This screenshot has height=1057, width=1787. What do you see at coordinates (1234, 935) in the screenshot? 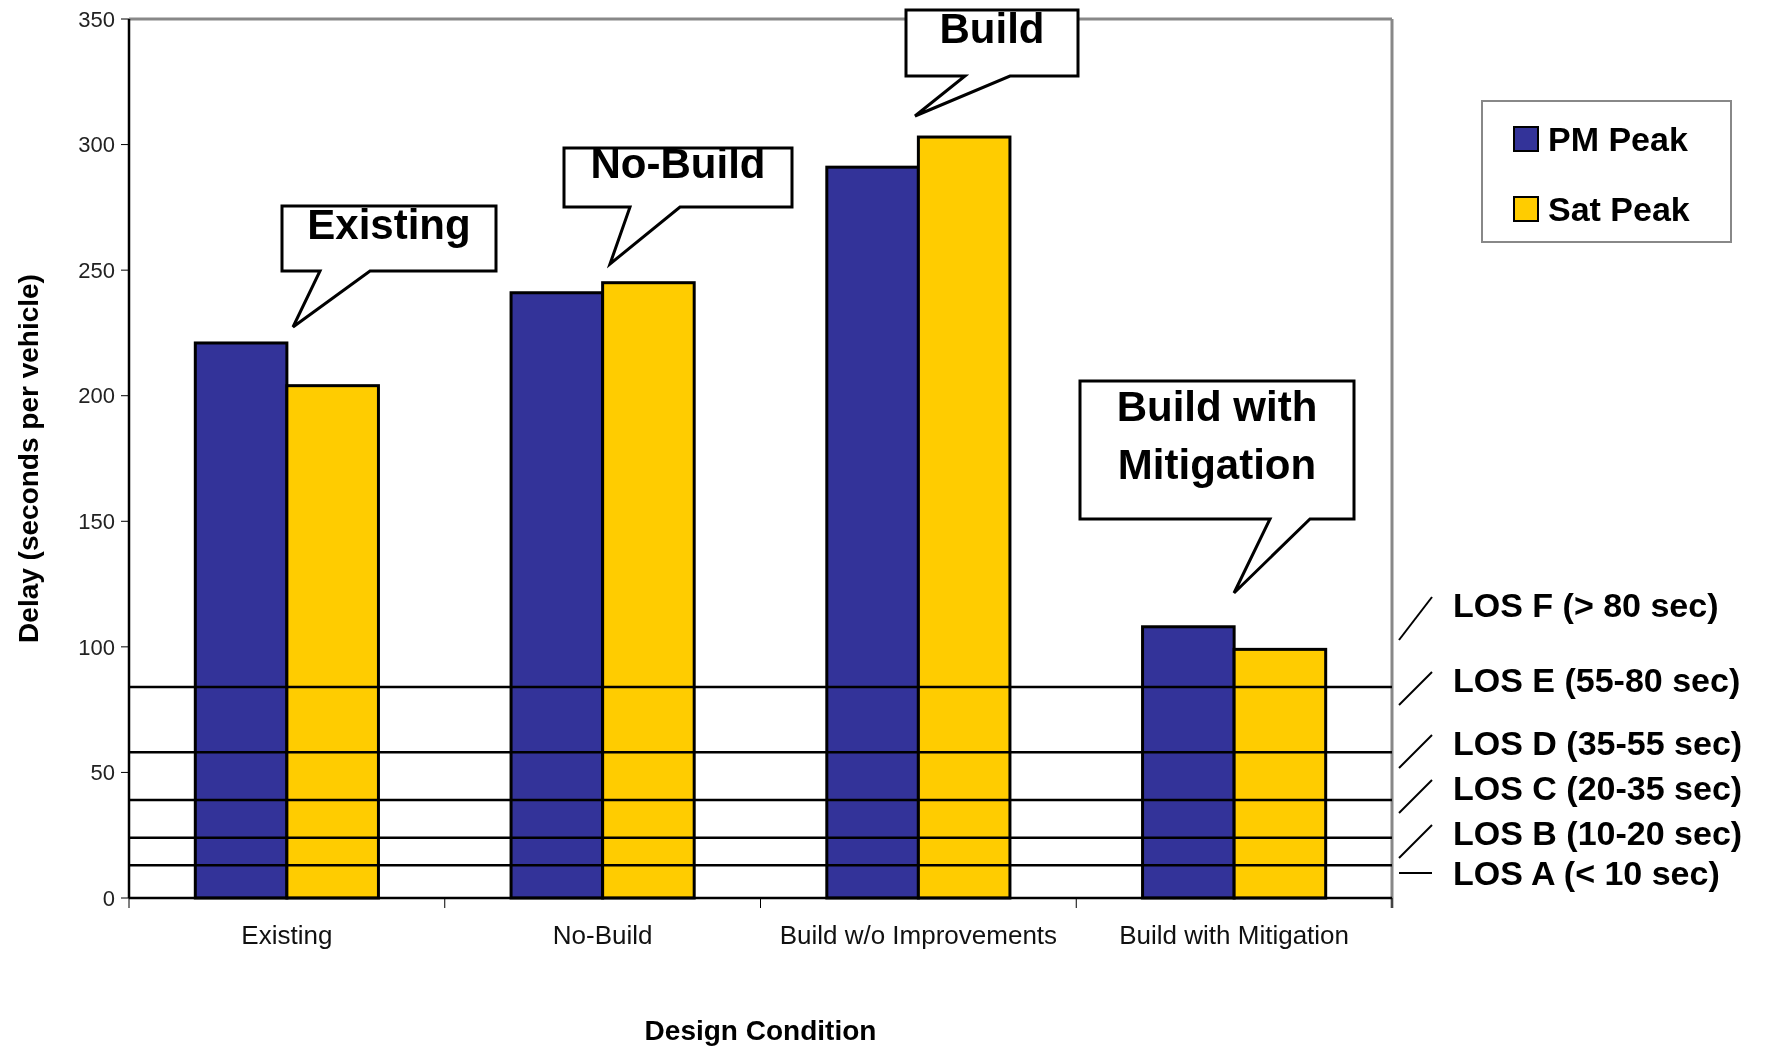
I see `x-tick-label: Build with Mitigation` at bounding box center [1234, 935].